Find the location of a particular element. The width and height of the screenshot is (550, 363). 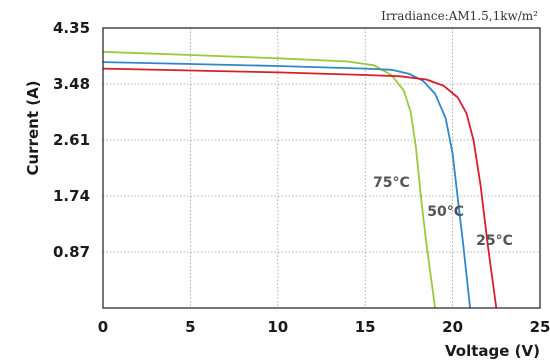

x-tick-label: 25 is located at coordinates (540, 327).